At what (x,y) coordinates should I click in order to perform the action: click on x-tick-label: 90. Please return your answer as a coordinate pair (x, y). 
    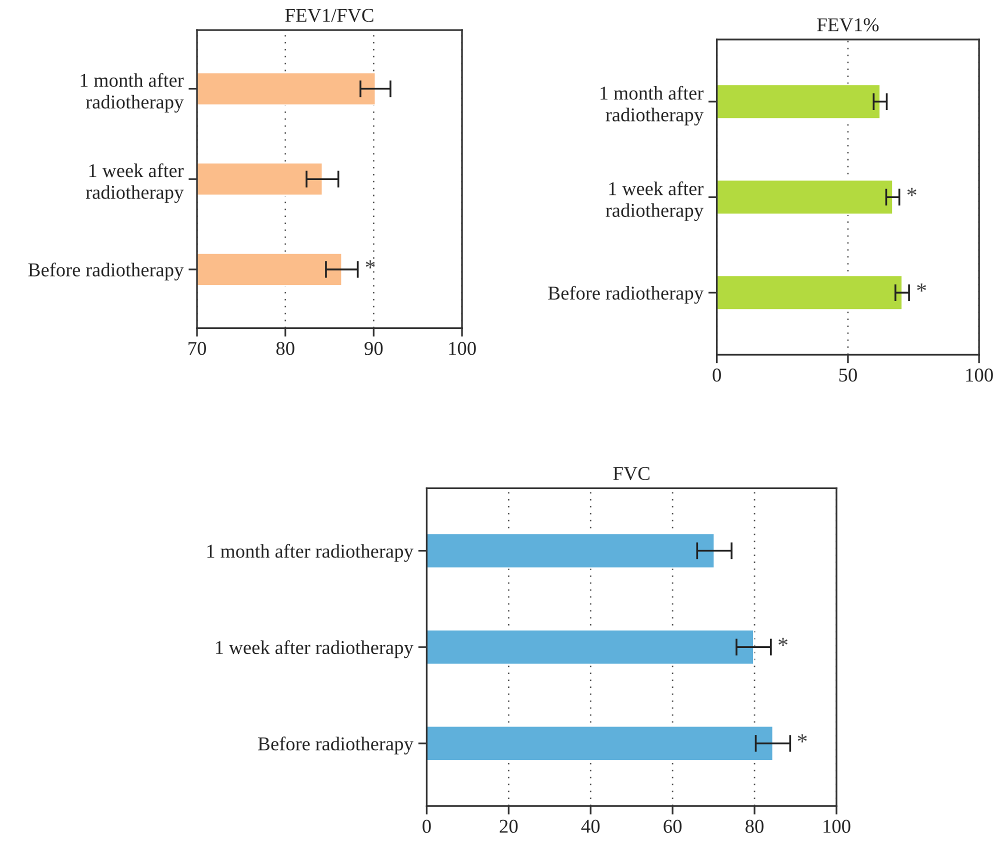
    Looking at the image, I should click on (373, 349).